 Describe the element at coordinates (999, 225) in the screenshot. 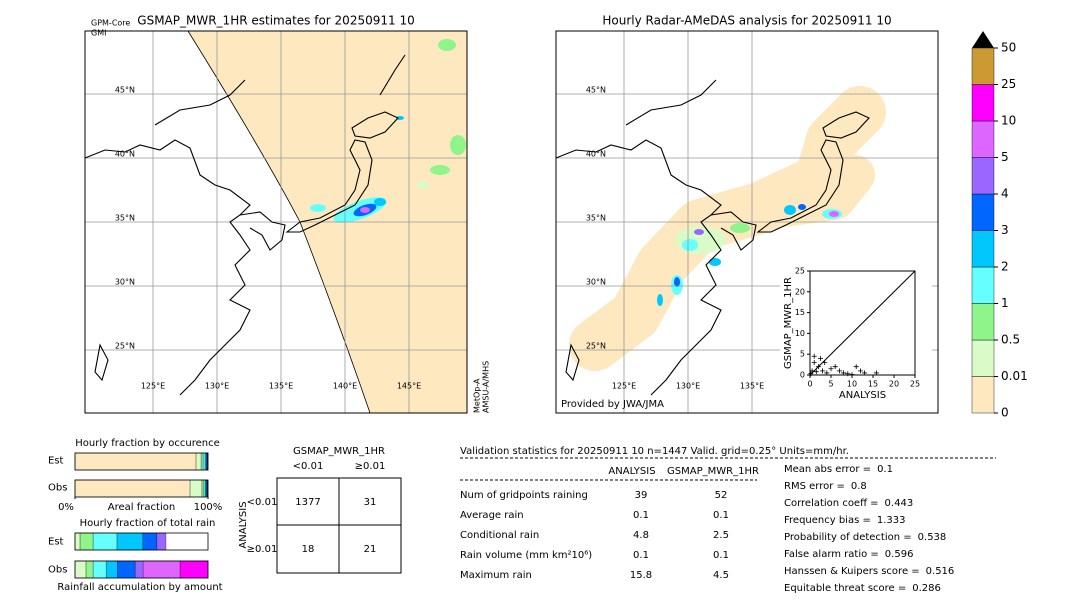

I see `colorbar: 0 0.01 0.5 1 2 3 4 5 10 25 50` at that location.